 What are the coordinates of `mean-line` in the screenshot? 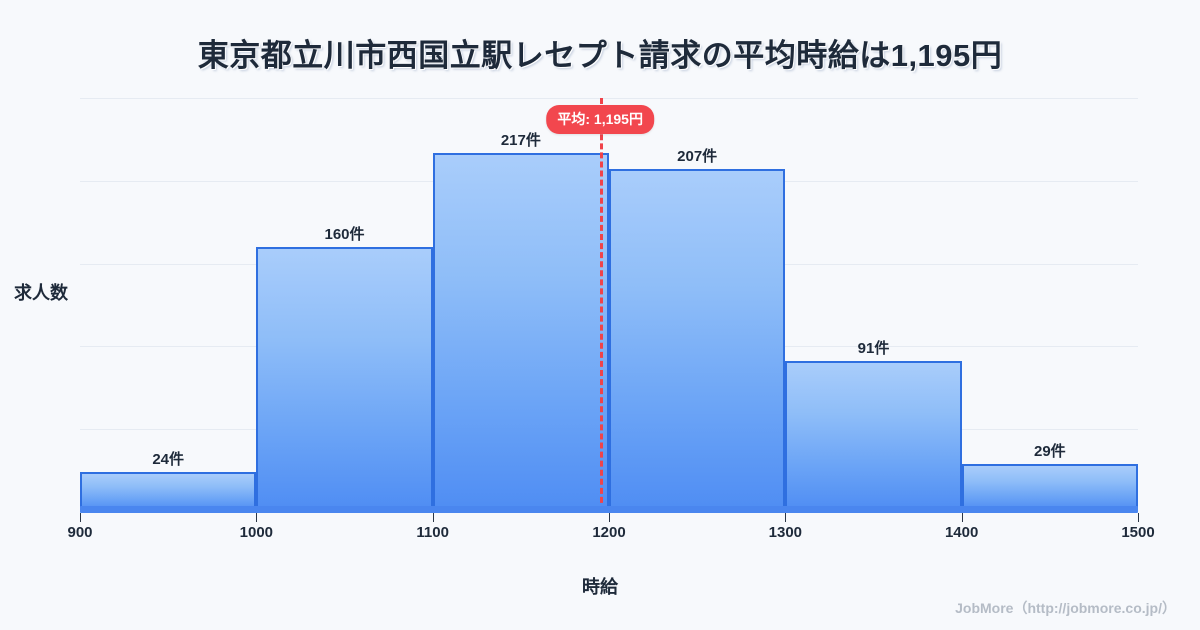 It's located at (602, 305).